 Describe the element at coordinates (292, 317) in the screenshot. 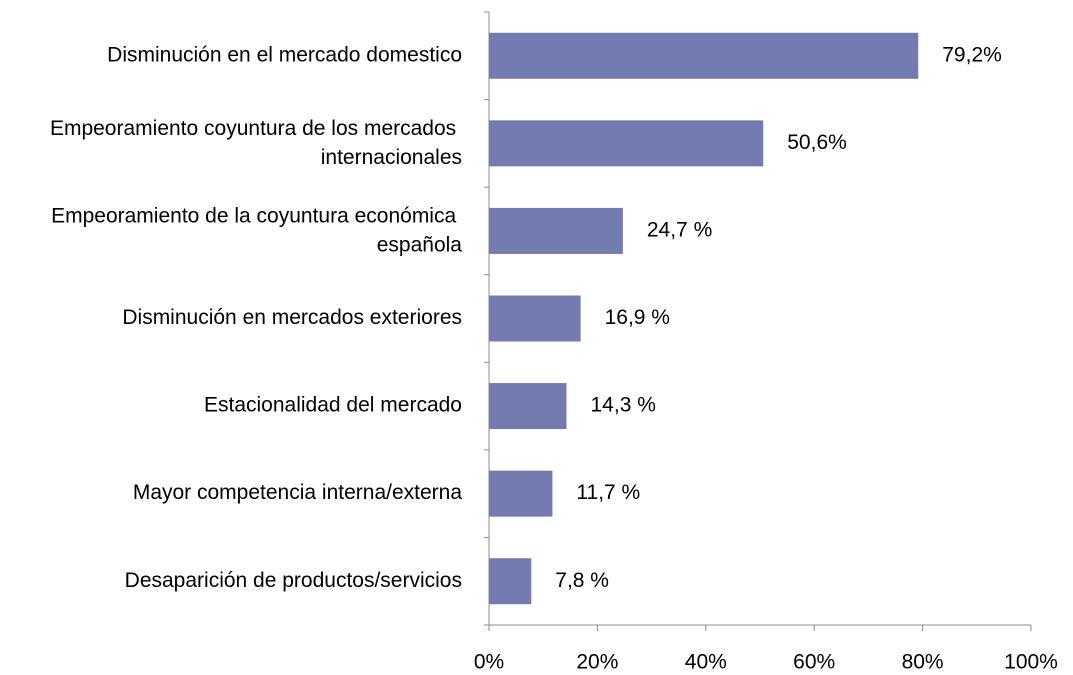

I see `category-label: Disminución en mercados exteriores` at that location.